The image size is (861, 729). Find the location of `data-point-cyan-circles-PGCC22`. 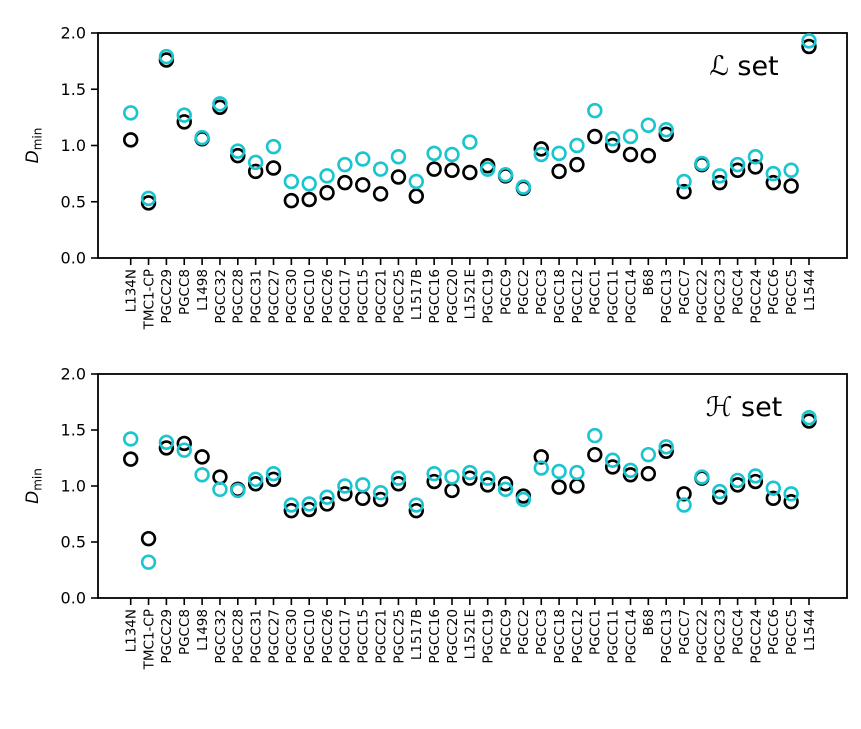

data-point-cyan-circles-PGCC22 is located at coordinates (702, 477).